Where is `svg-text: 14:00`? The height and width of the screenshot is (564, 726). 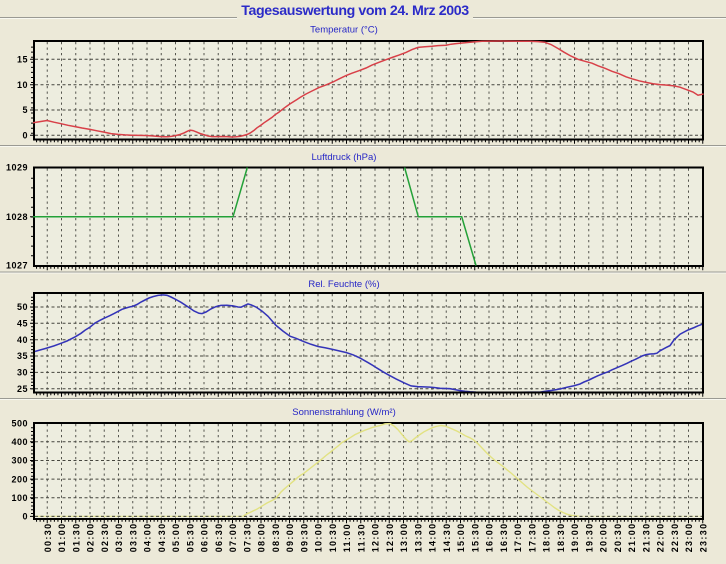
svg-text: 14:00 is located at coordinates (433, 538).